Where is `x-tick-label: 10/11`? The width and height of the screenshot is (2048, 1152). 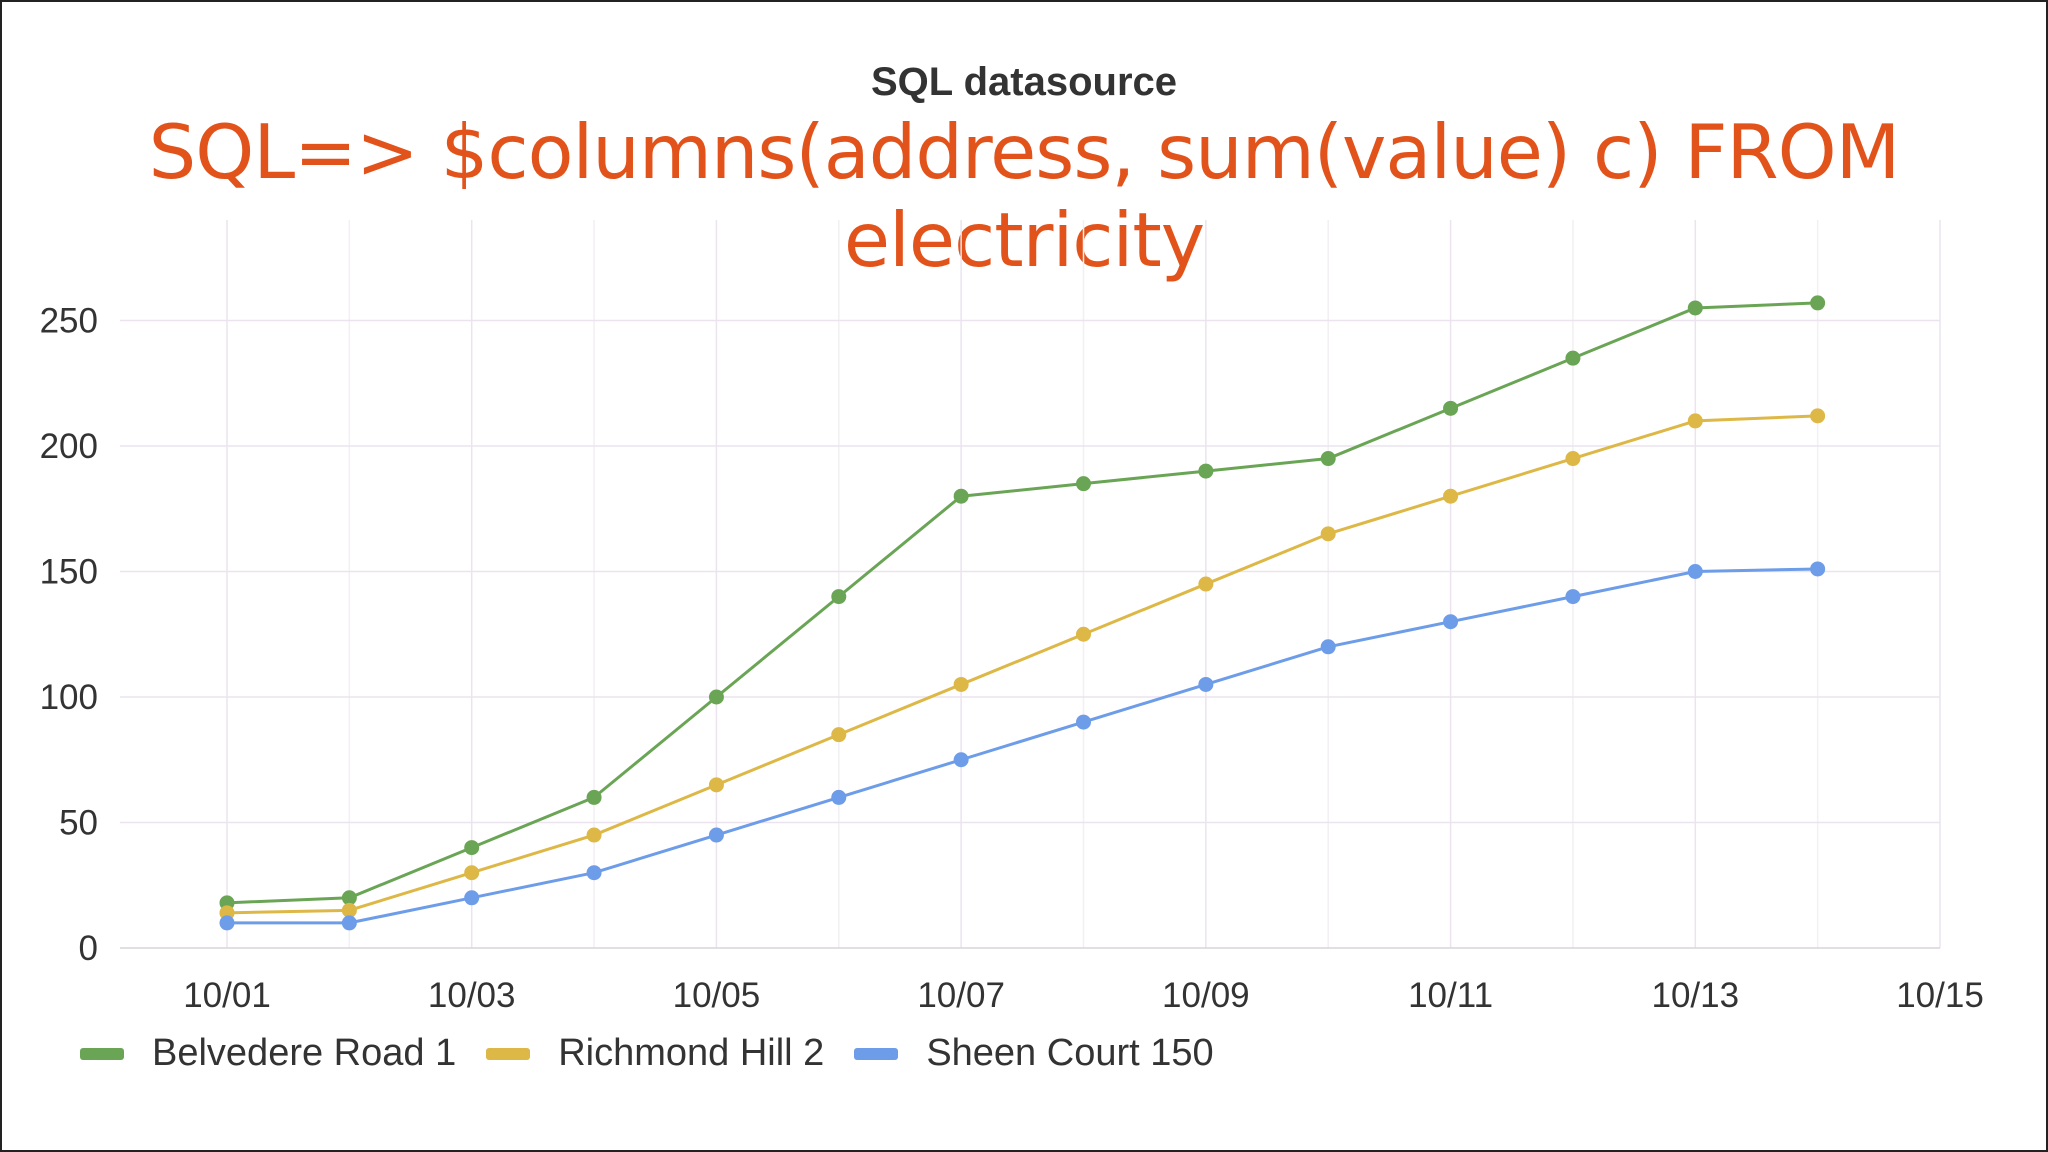
x-tick-label: 10/11 is located at coordinates (1450, 995).